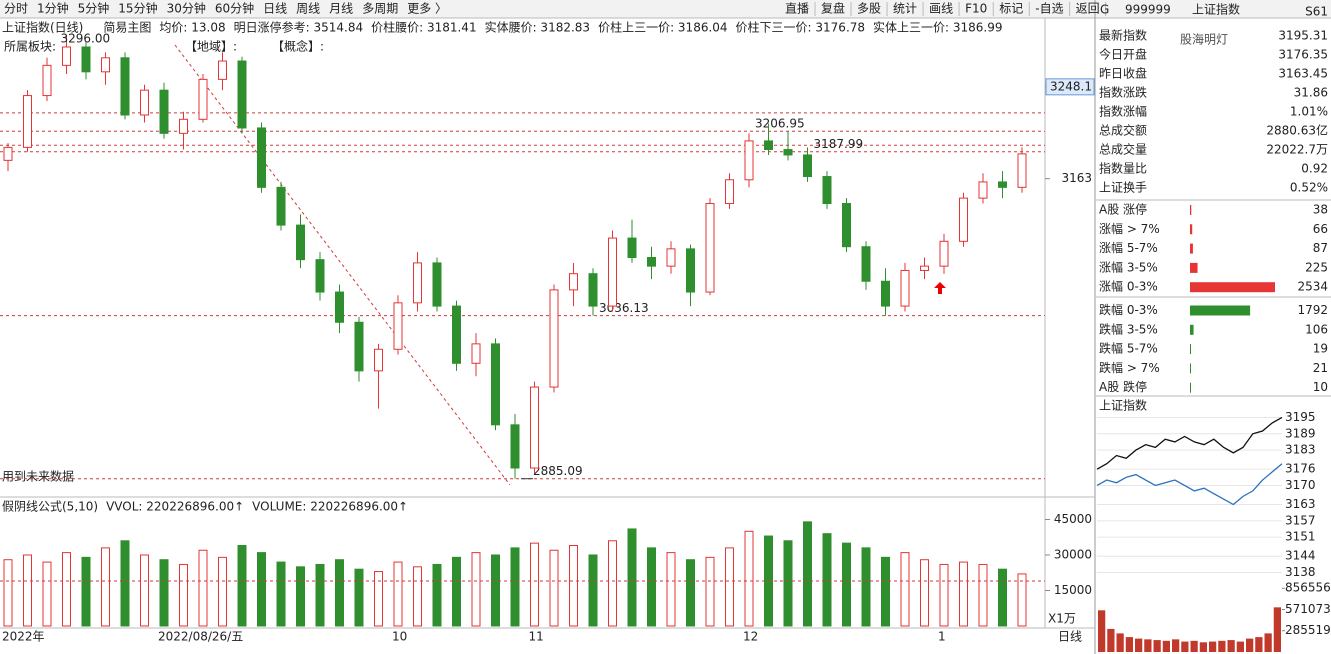 Image resolution: width=1331 pixels, height=654 pixels. Describe the element at coordinates (1123, 188) in the screenshot. I see `quote-label: 上证换手` at that location.